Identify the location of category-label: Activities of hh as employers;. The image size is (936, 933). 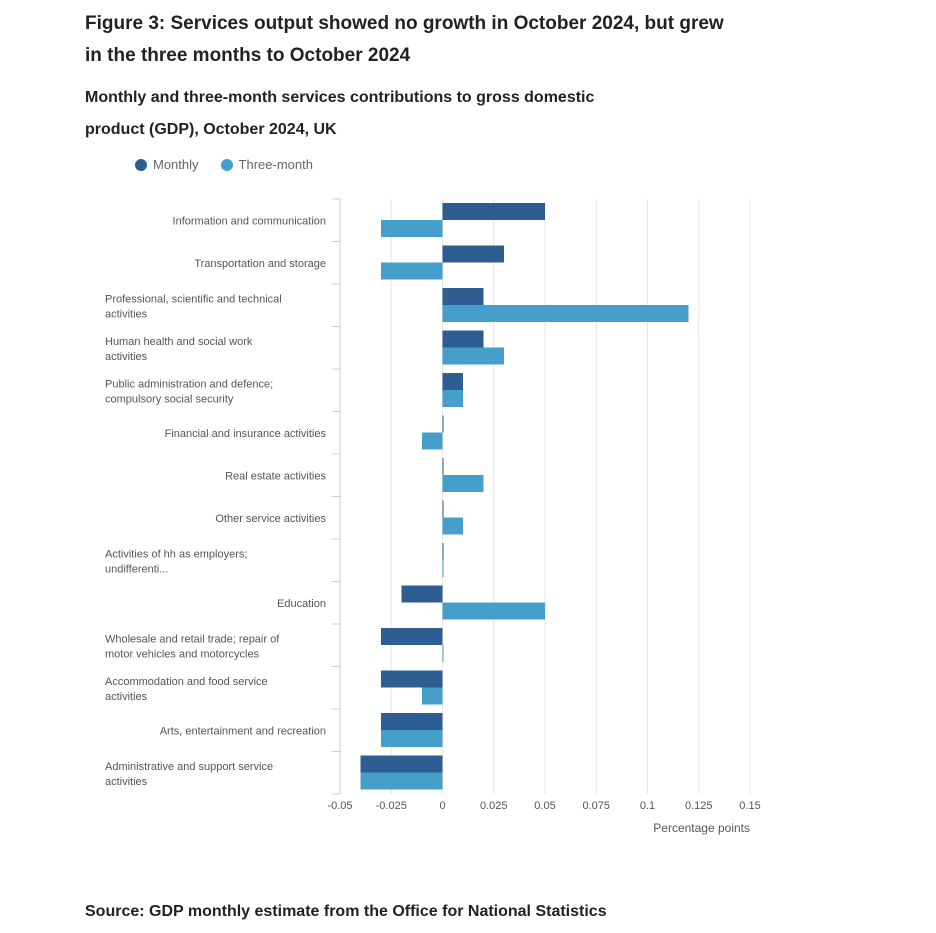
(176, 554).